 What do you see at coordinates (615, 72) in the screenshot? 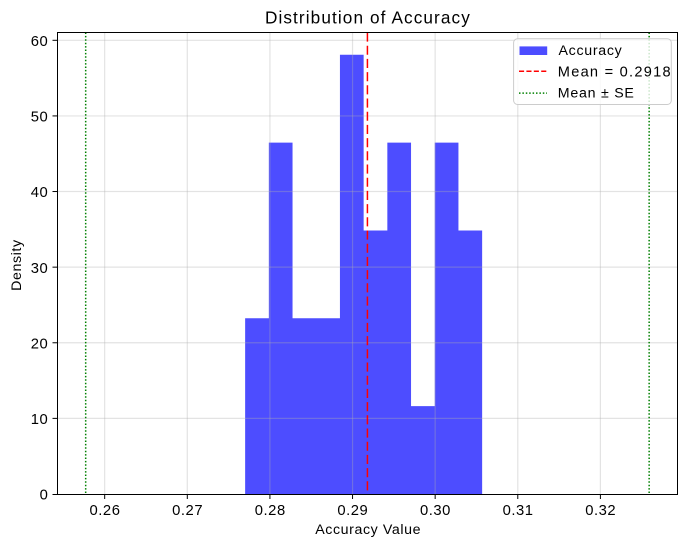
I see `svg-text: Mean = 0.2918` at bounding box center [615, 72].